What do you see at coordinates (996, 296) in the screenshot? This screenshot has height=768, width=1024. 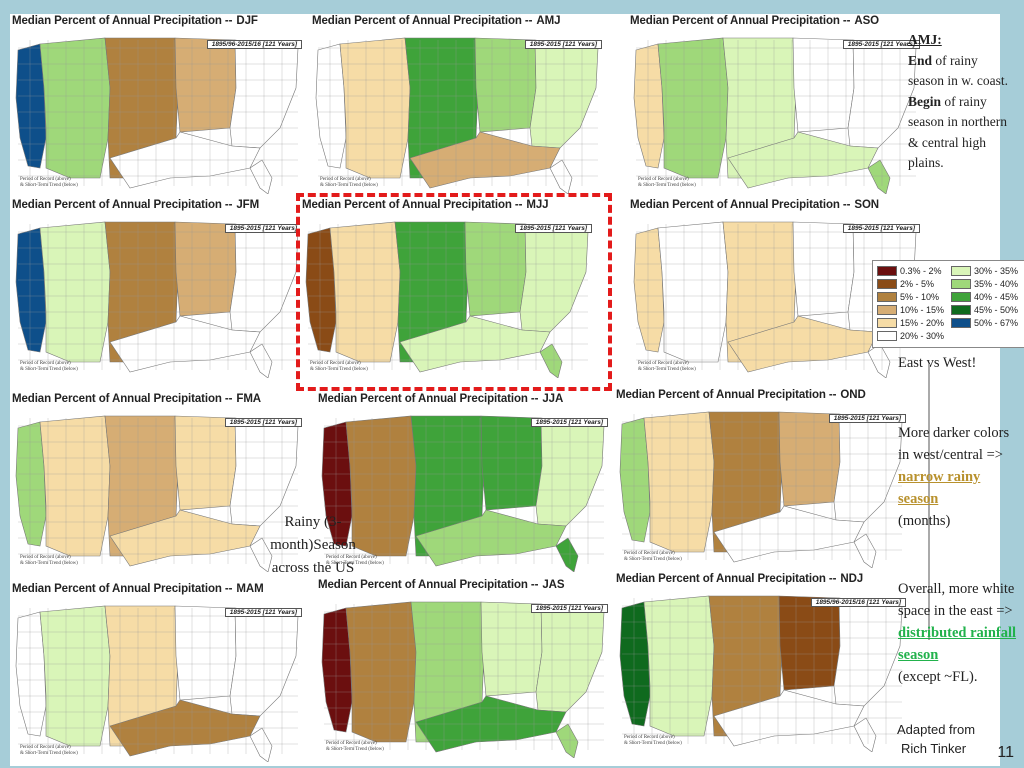 I see `legend-label: 40% - 45%` at bounding box center [996, 296].